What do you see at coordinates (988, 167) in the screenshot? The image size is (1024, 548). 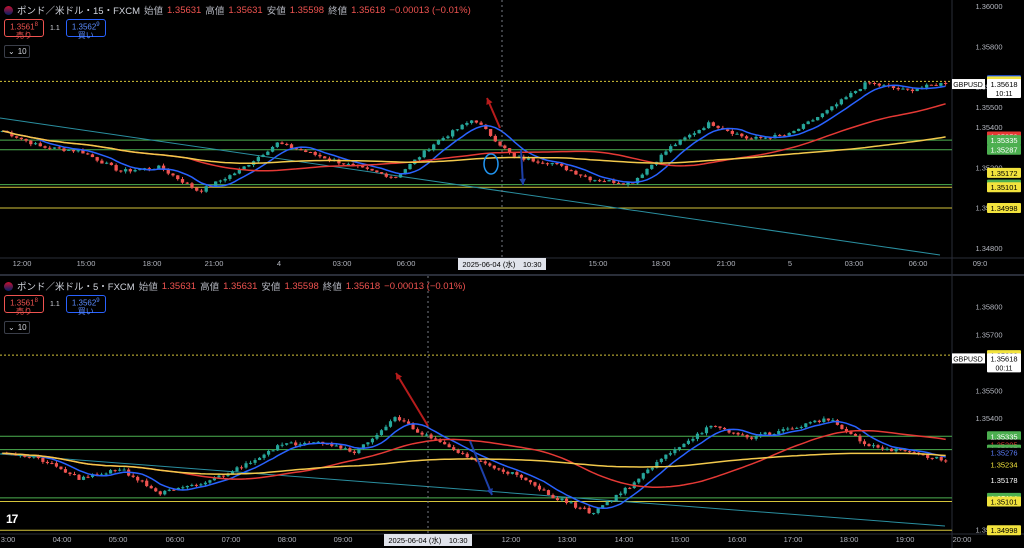 I see `price-tick-label: 1.35200` at bounding box center [988, 167].